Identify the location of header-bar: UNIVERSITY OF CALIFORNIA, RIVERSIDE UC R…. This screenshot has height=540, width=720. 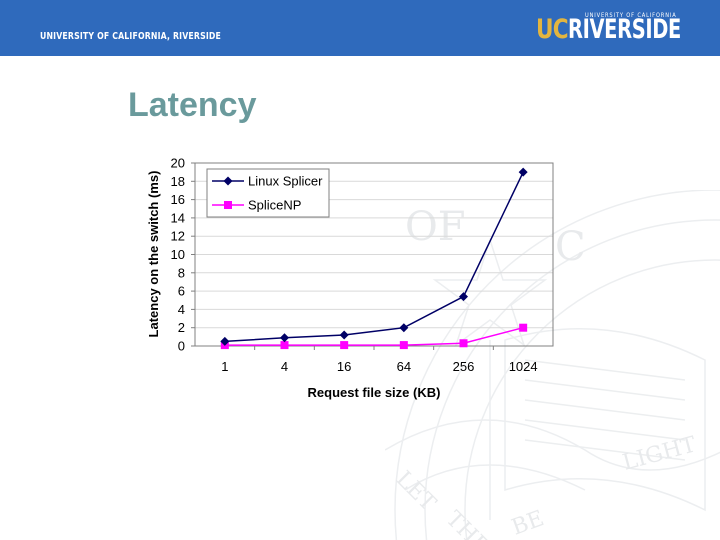
(360, 28).